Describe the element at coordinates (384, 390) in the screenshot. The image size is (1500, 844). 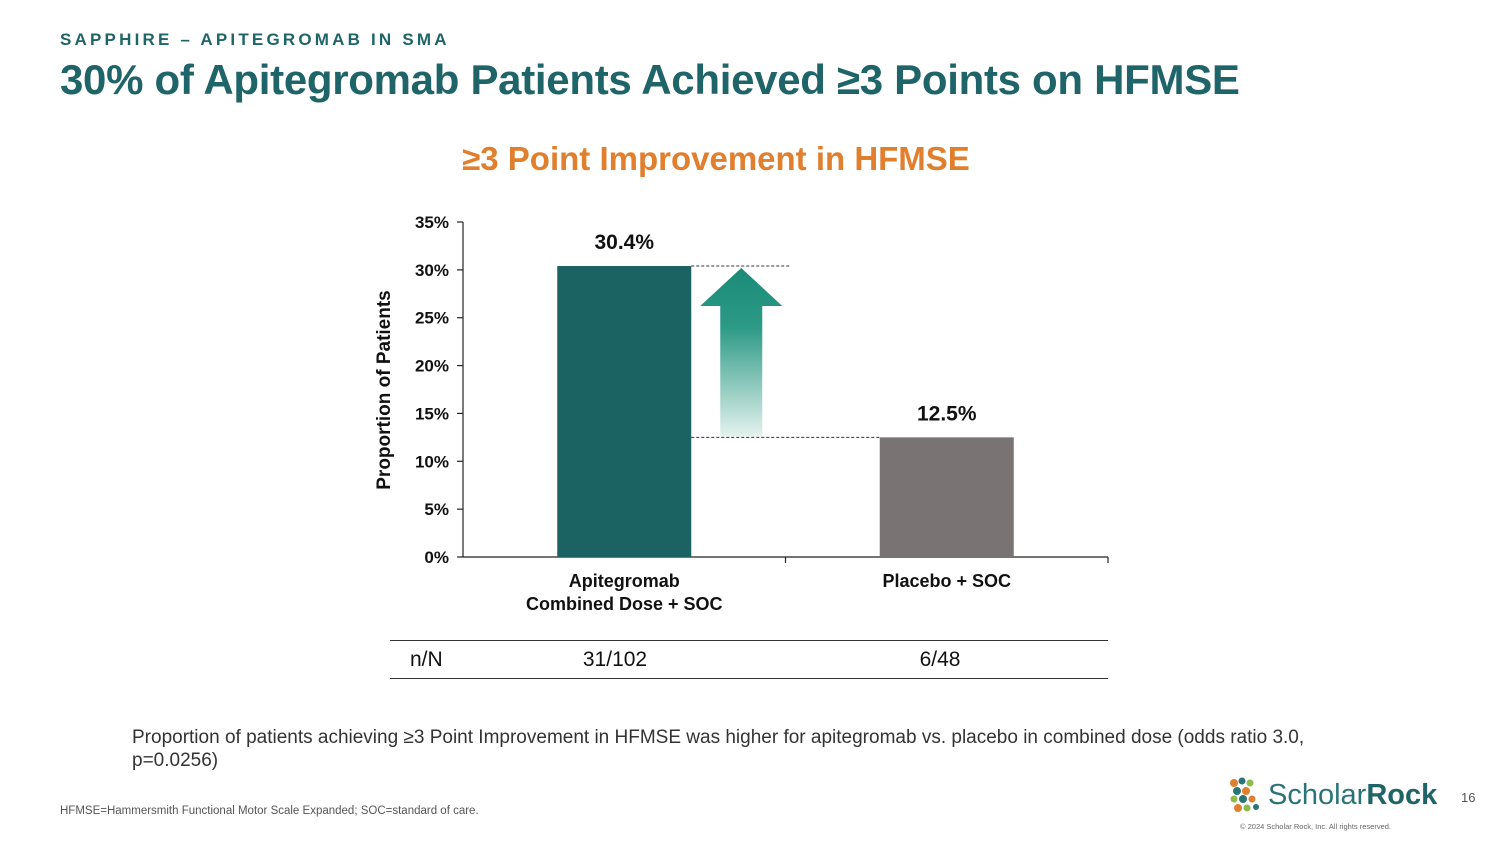
I see `y-axis-title: Proportion of Patients` at that location.